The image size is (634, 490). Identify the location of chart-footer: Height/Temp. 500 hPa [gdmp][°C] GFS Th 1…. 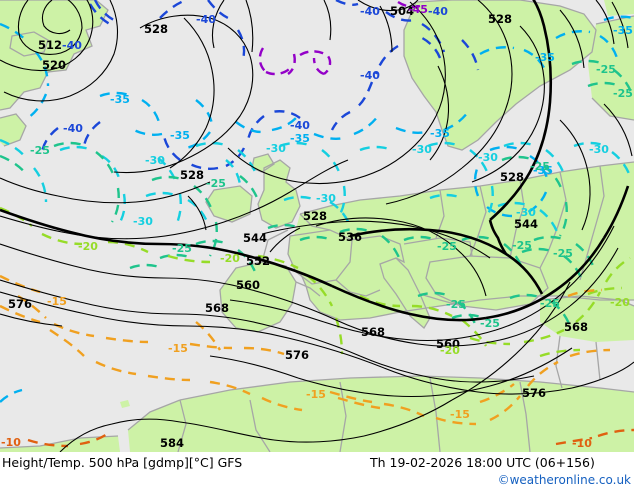
(317, 471).